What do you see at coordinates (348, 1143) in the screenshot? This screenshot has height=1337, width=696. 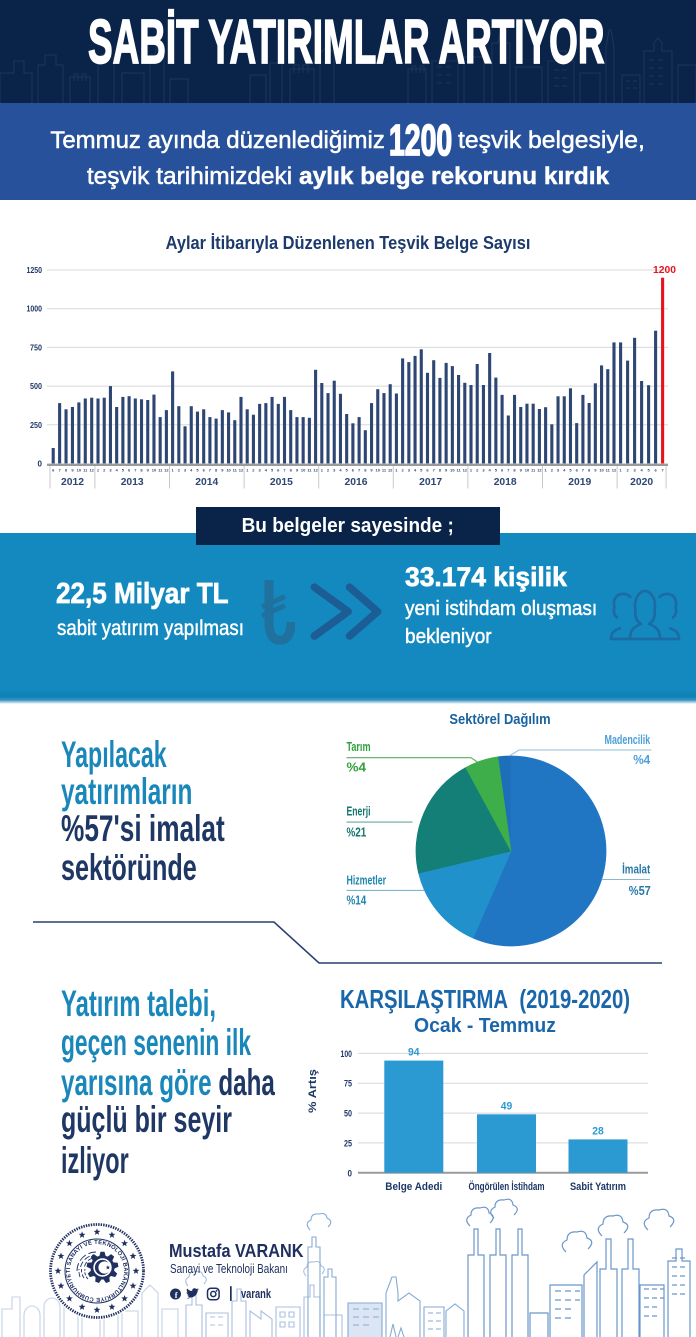 I see `svg-text: 25` at bounding box center [348, 1143].